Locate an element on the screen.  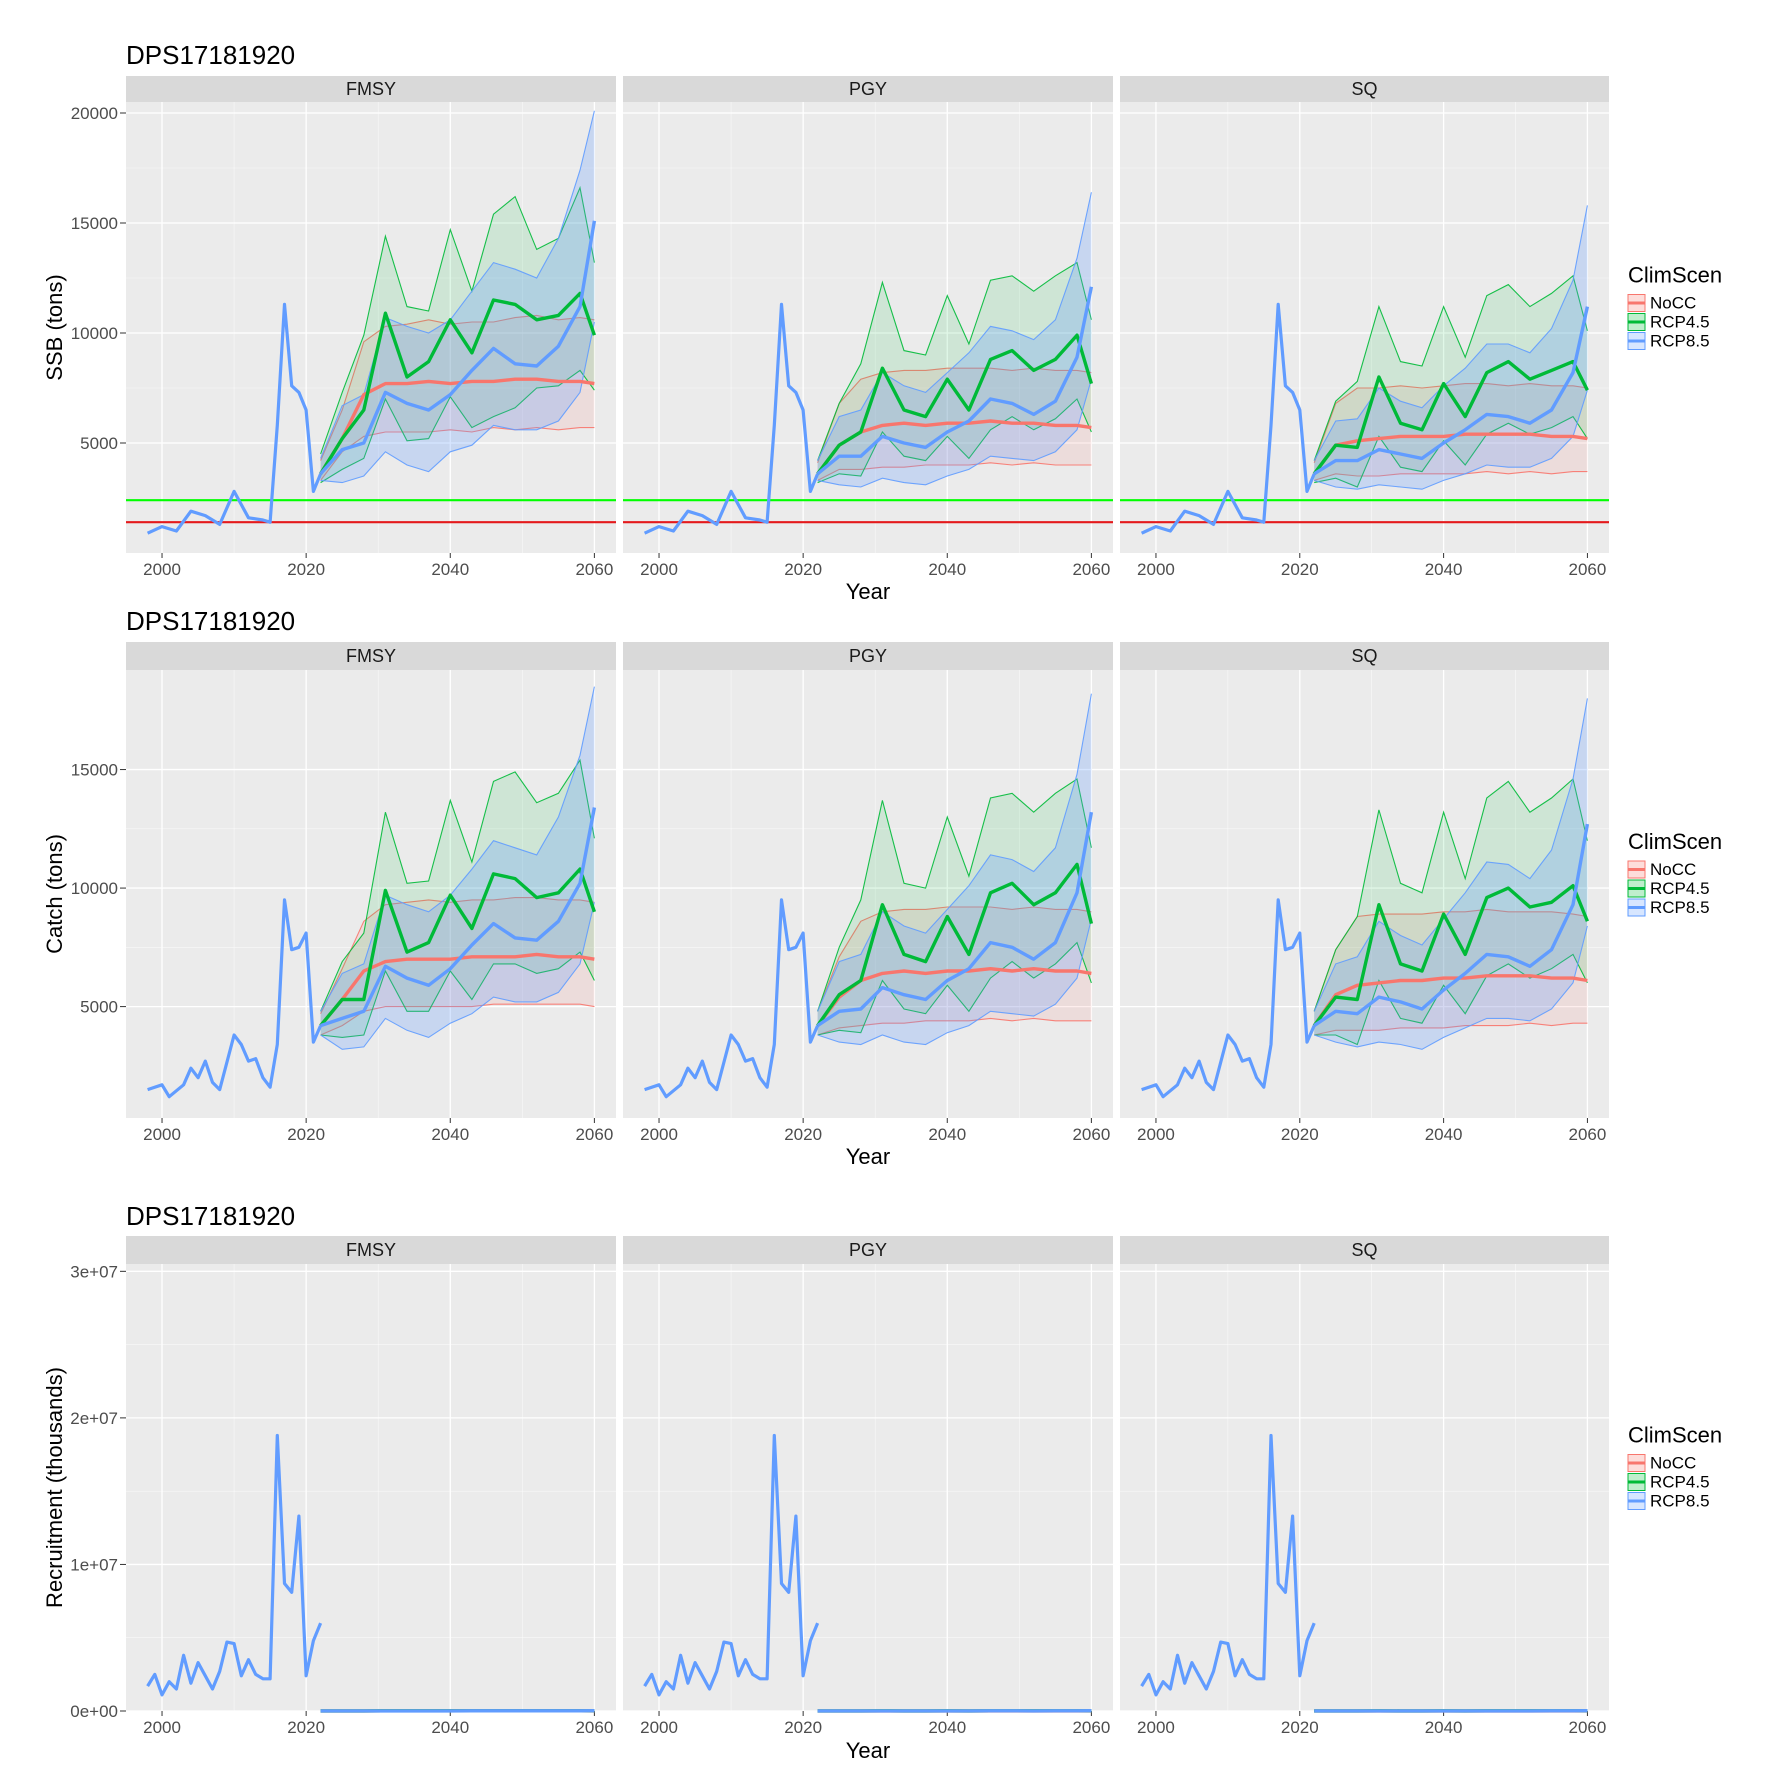
y-tick-label: 15000 is located at coordinates (94, 770).